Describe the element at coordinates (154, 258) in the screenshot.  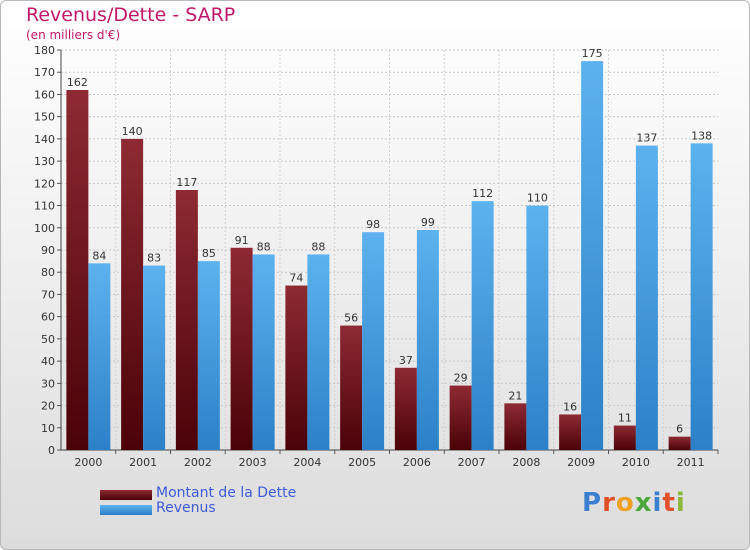
I see `data-label: 83` at that location.